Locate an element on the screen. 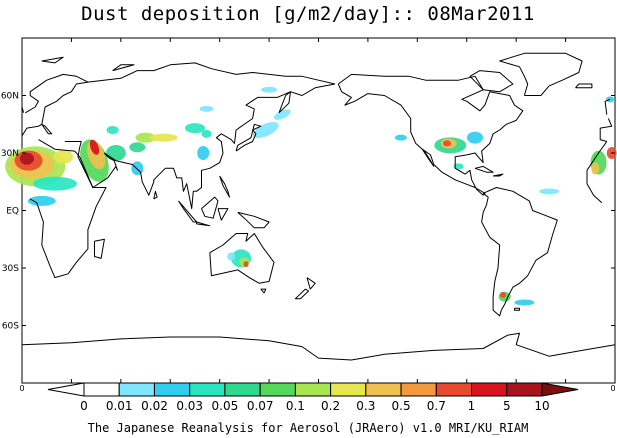 The image size is (617, 438). dust-plume-india is located at coordinates (137, 168).